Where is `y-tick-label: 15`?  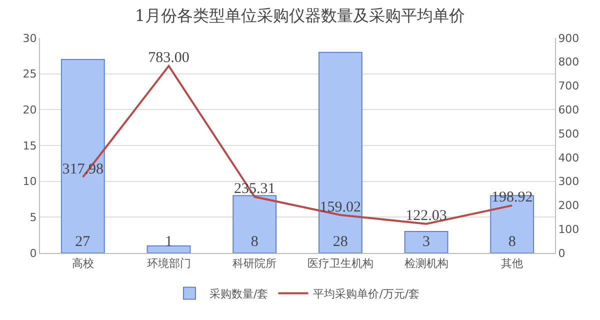 y-tick-label: 15 is located at coordinates (29, 145).